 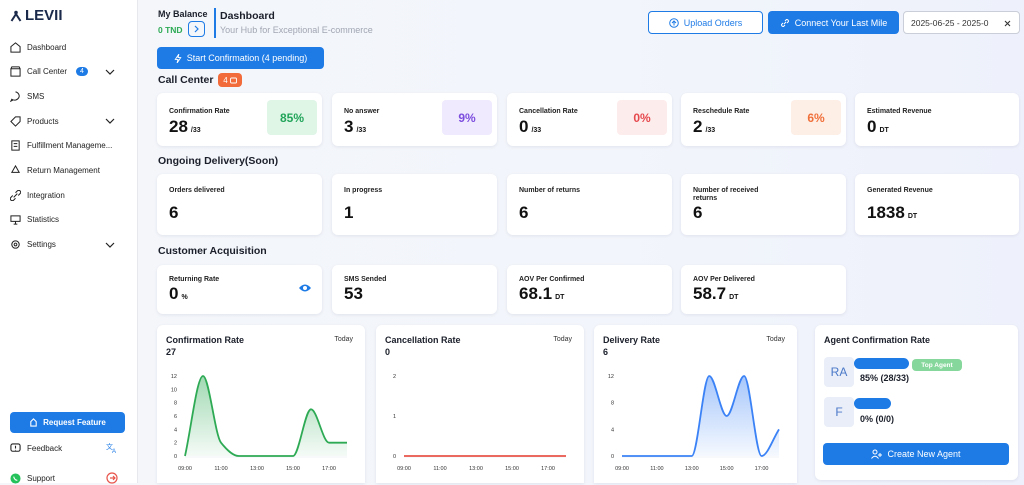 I want to click on x-tick-label: 15:00, so click(x=512, y=469).